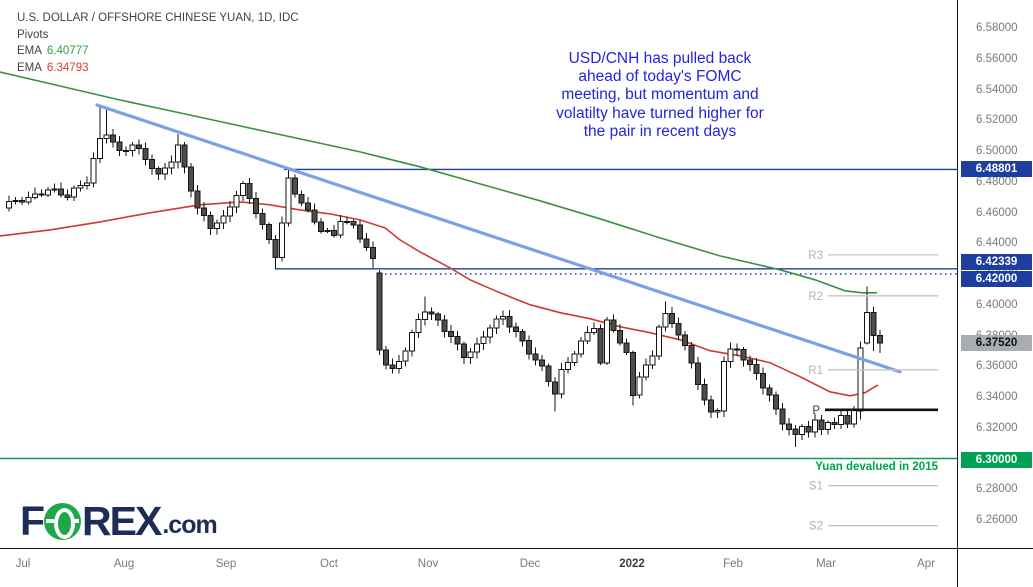 This screenshot has height=587, width=1033. I want to click on price-tick: 6.58000, so click(997, 28).